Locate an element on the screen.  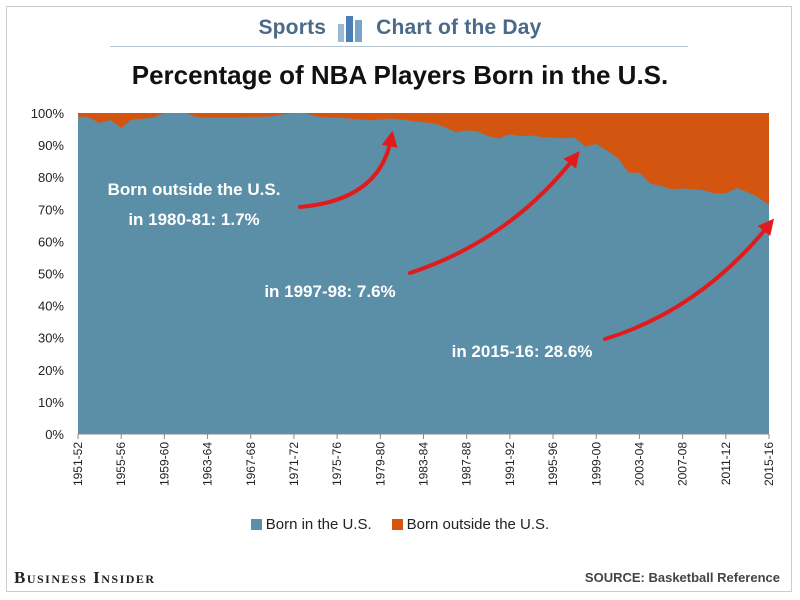
annotation-label: in 1980-81: 1.7% is located at coordinates (193, 219).